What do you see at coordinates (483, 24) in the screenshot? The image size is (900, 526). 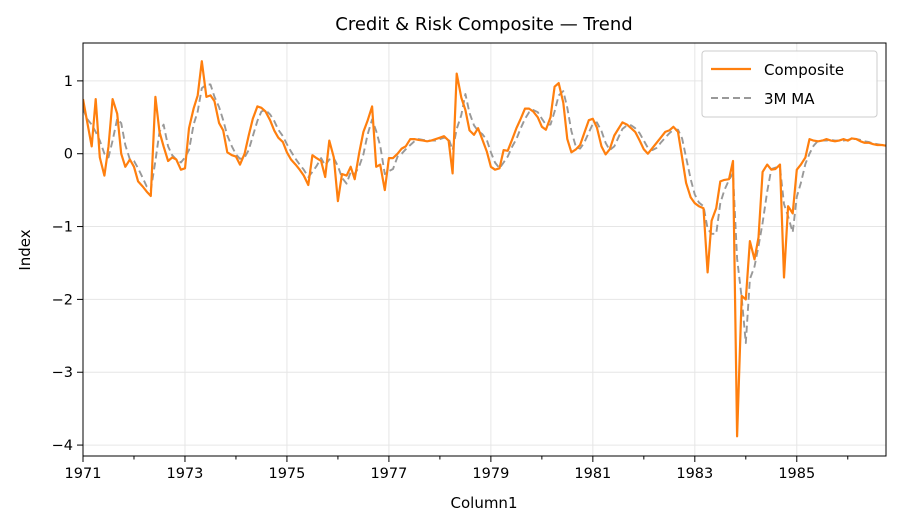 I see `chart-title: Credit & Risk Composite — Trend` at bounding box center [483, 24].